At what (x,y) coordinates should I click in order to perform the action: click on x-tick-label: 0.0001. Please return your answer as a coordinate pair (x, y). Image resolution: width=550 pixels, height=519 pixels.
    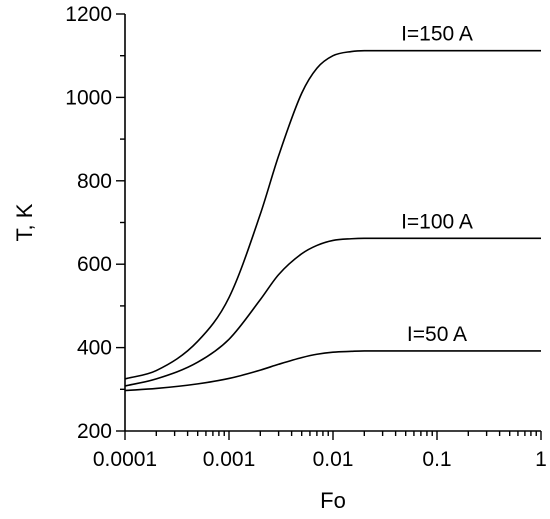
    Looking at the image, I should click on (125, 459).